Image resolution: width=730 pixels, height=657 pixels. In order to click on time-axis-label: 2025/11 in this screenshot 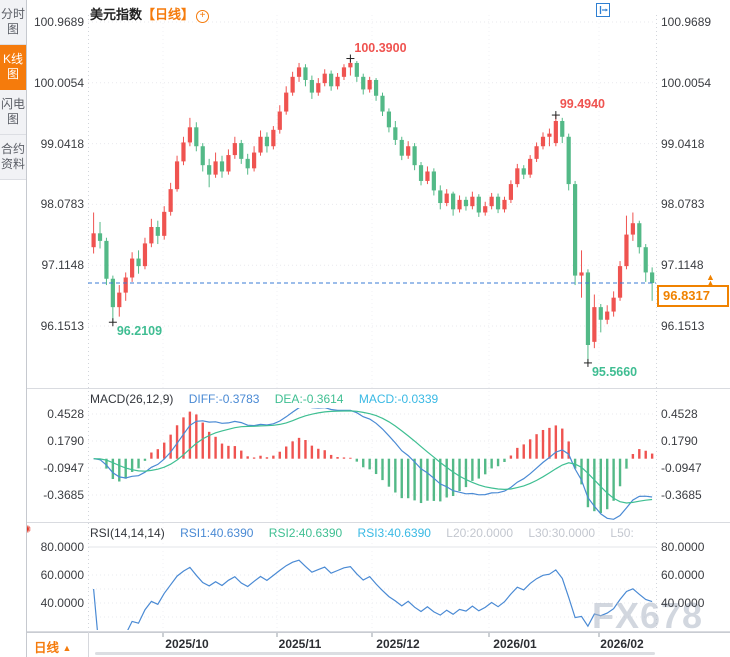, I will do `click(300, 644)`.